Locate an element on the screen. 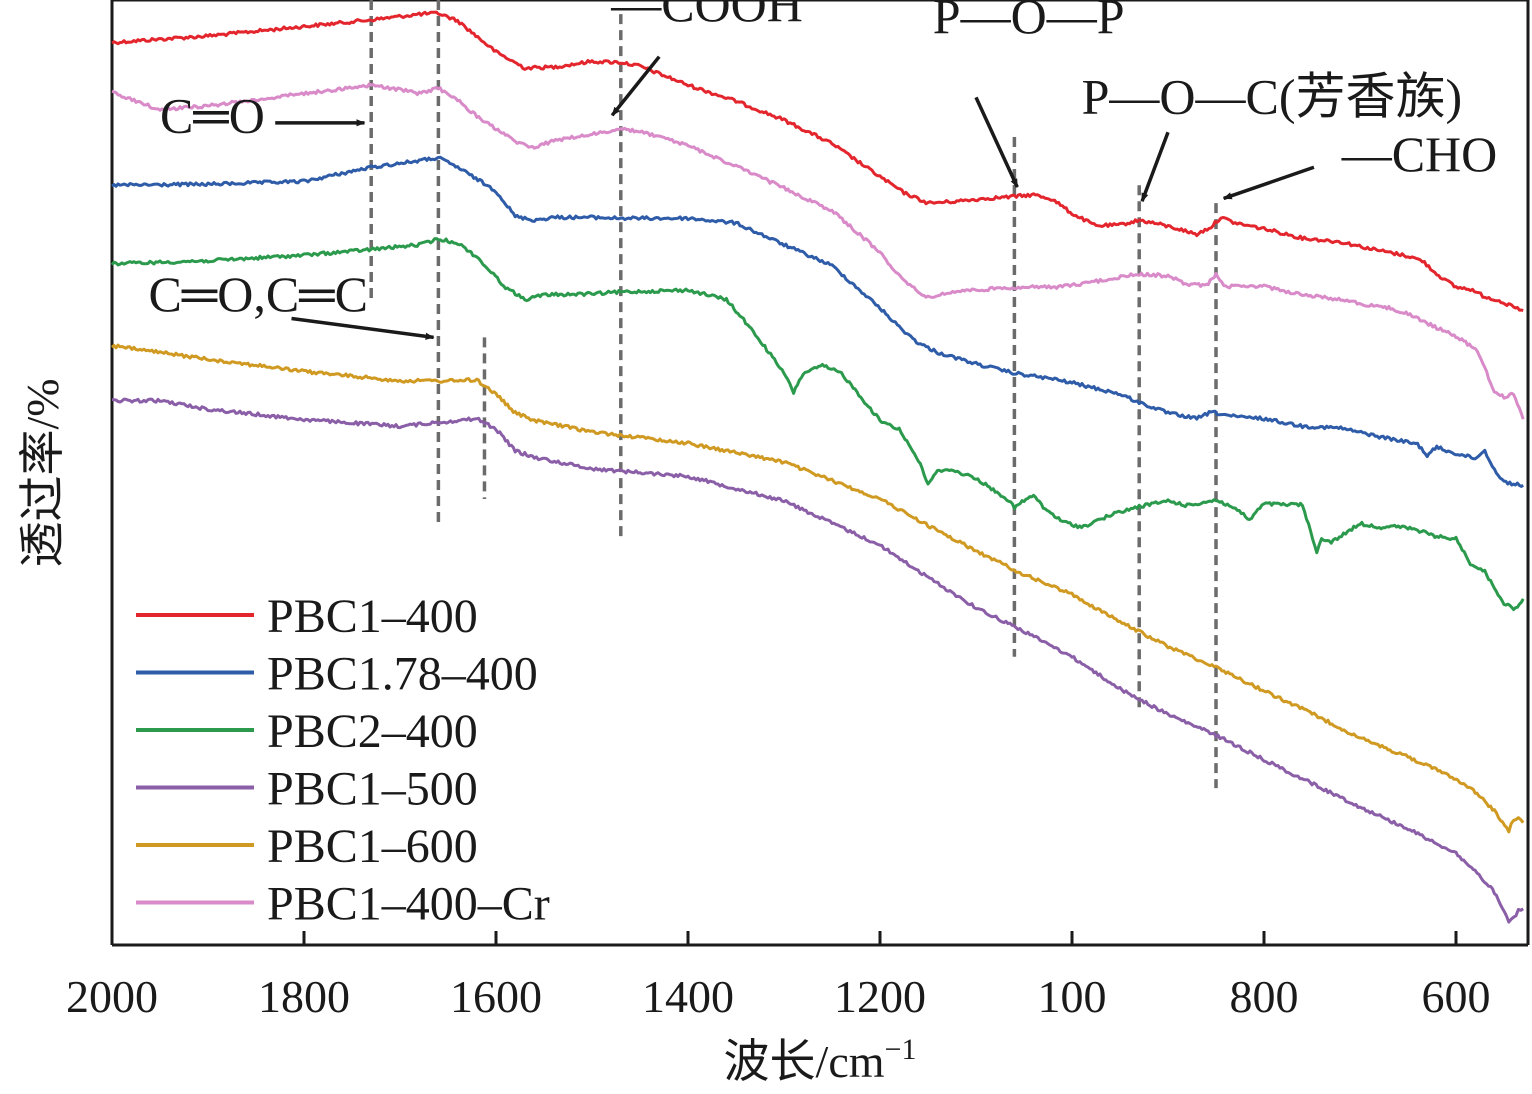  legend-label-1: PBC1.78–400 is located at coordinates (402, 674).